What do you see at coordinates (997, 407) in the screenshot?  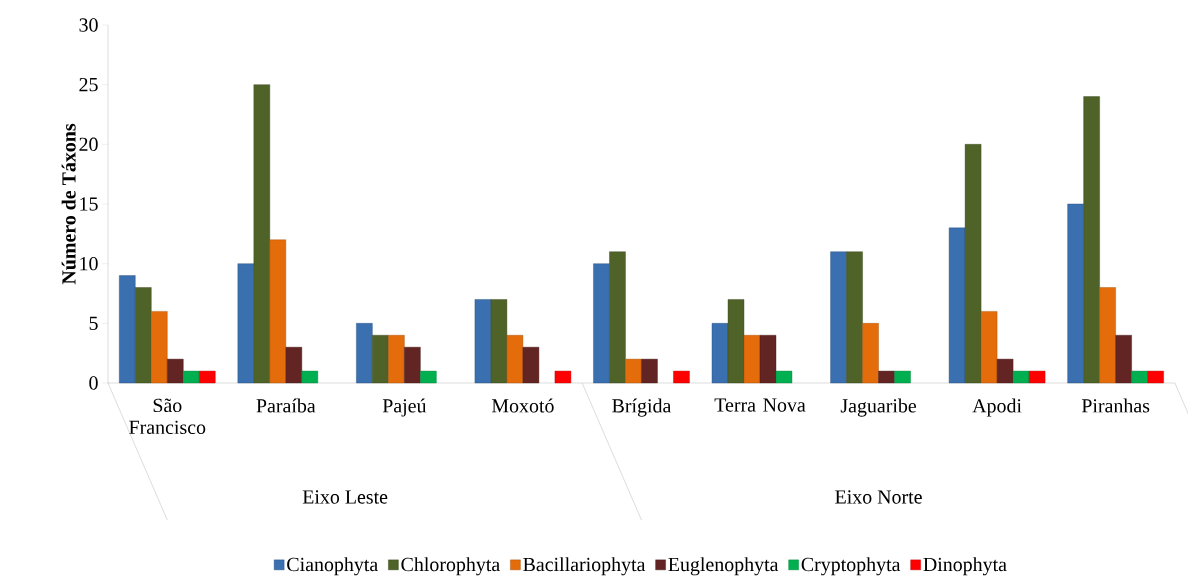 I see `x-tick-label: Apodi` at bounding box center [997, 407].